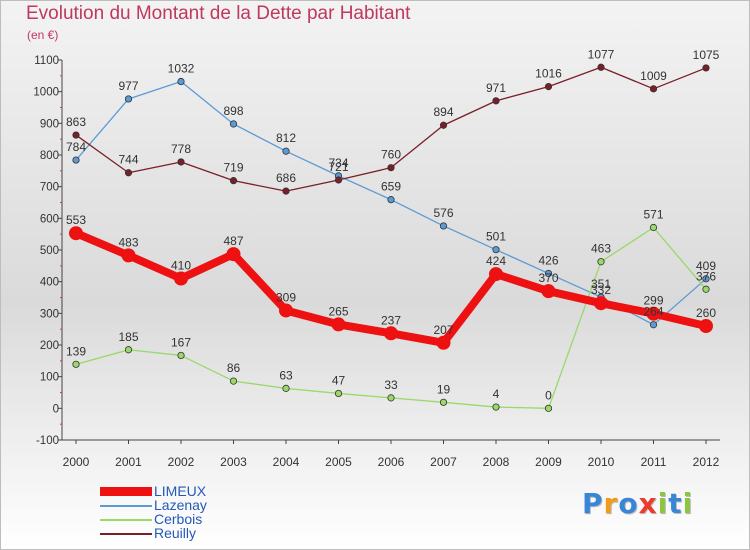 This screenshot has height=550, width=750. I want to click on x-tick-label: 2008, so click(496, 462).